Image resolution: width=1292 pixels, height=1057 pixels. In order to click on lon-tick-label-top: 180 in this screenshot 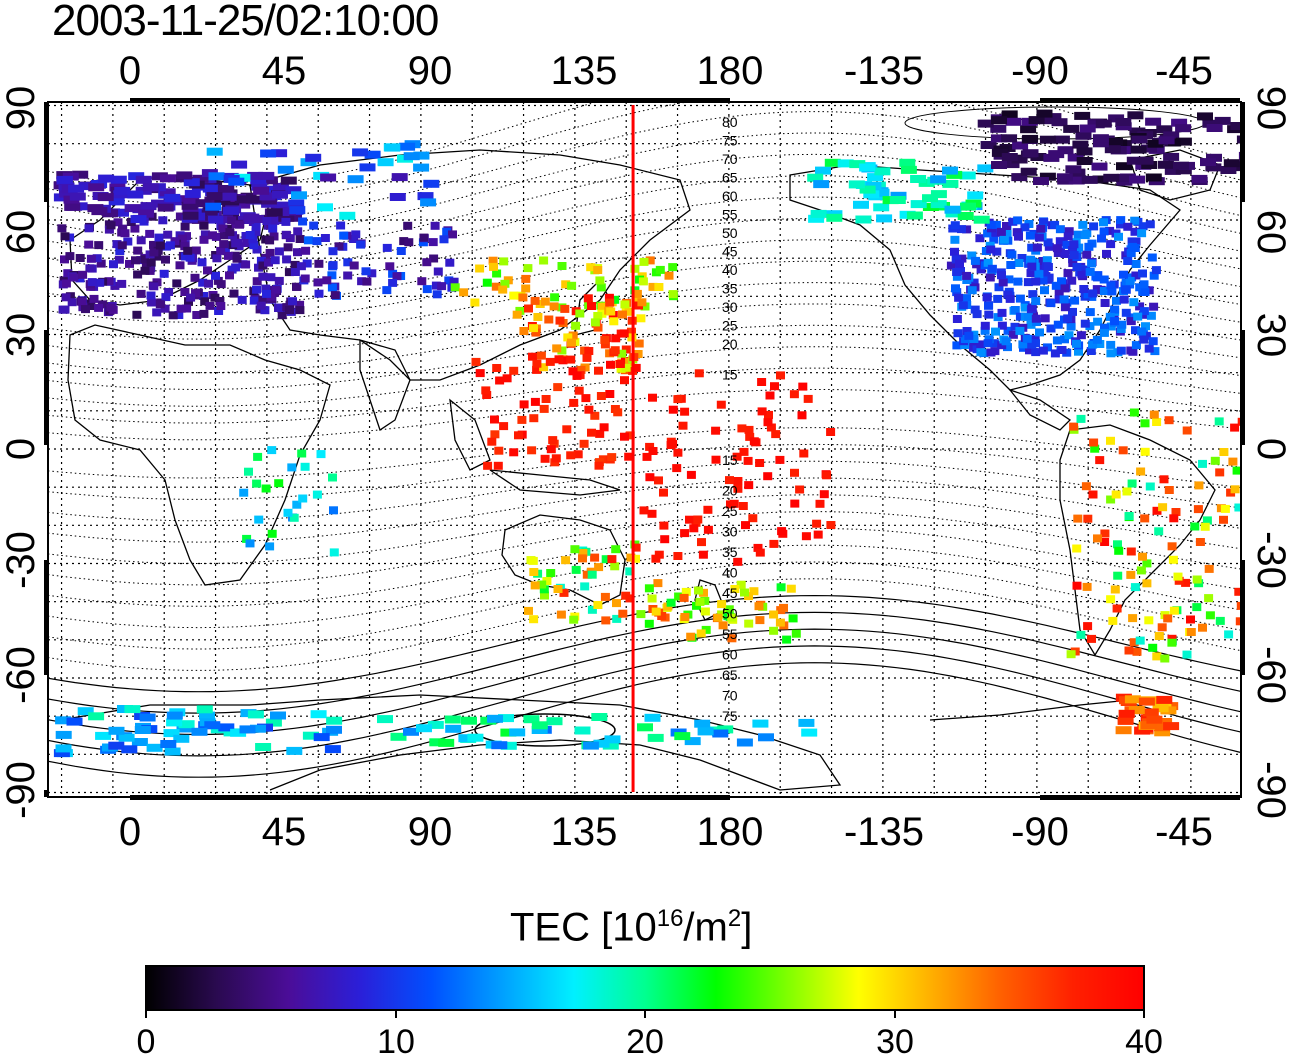, I will do `click(730, 71)`.